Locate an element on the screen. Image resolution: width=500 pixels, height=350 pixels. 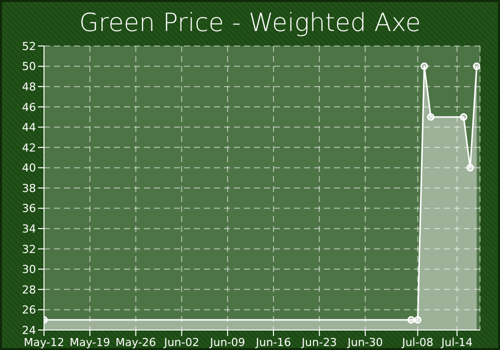
chart-title: Green Price - Weighted Axe is located at coordinates (250, 22).